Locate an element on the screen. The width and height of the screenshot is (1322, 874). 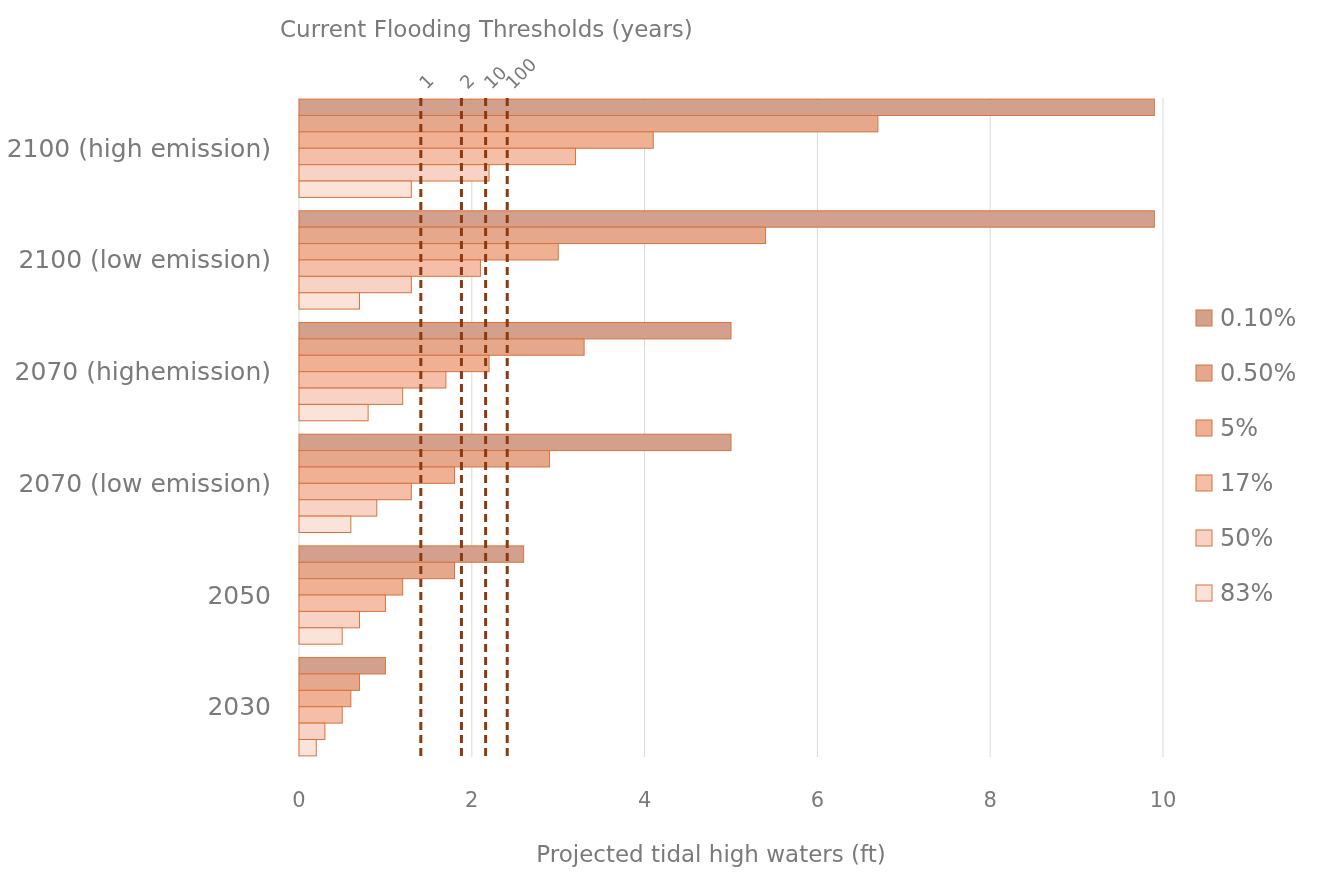
x-tick-label: 2 is located at coordinates (472, 800).